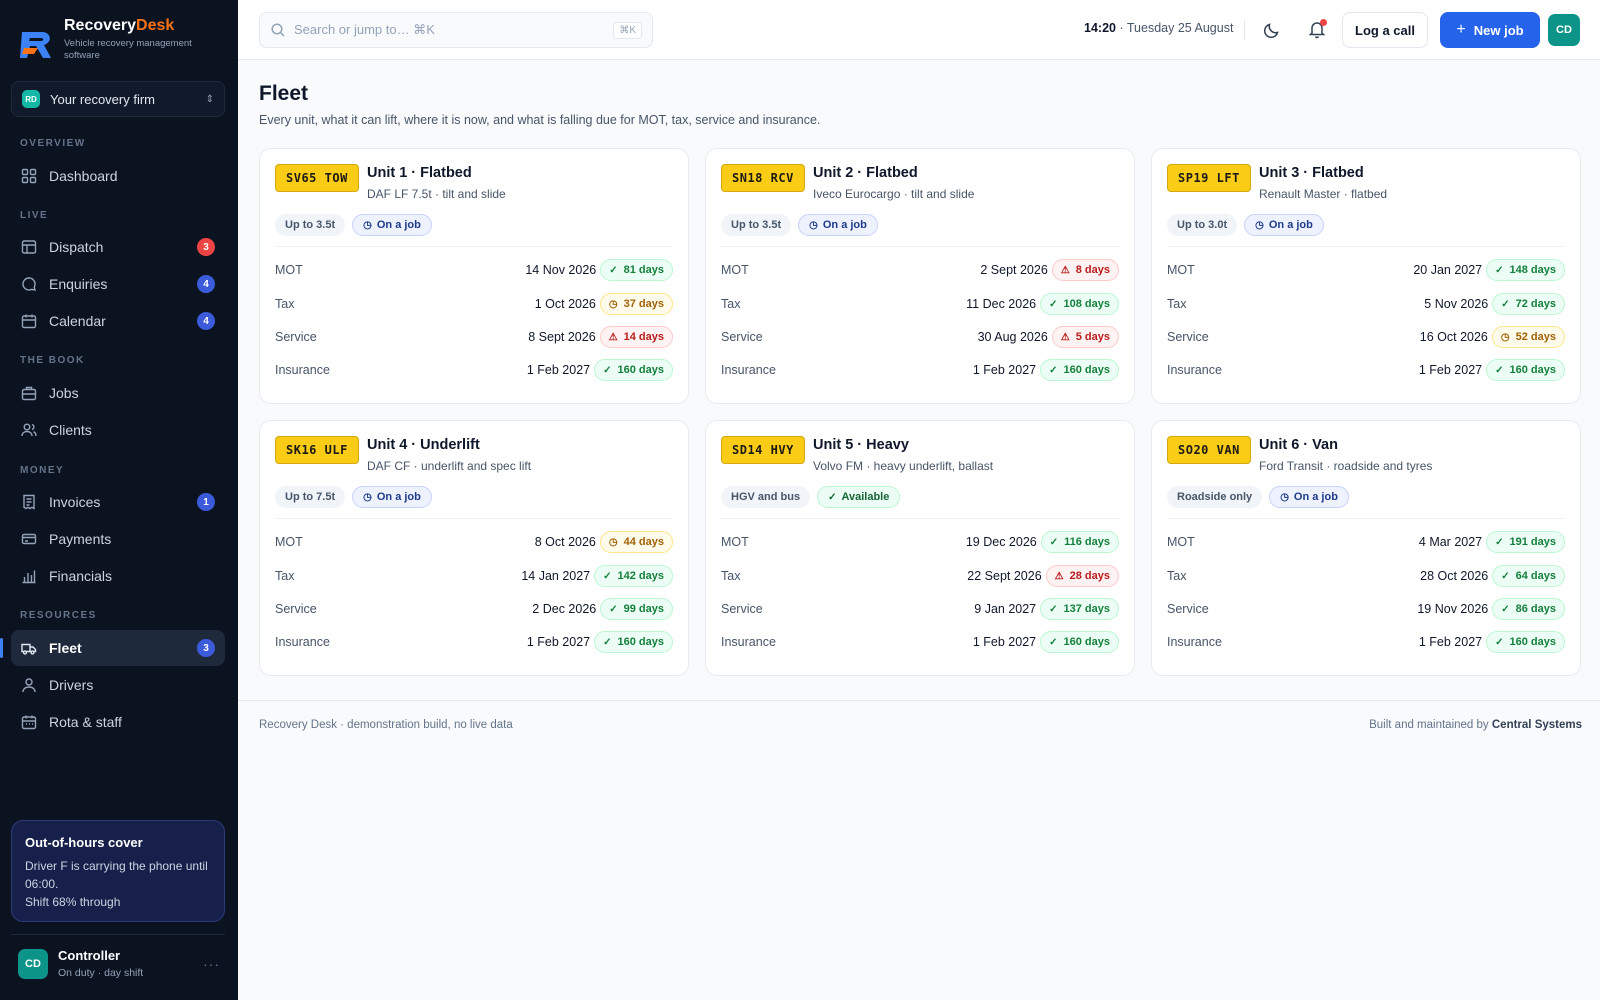 Image resolution: width=1600 pixels, height=1000 pixels. Describe the element at coordinates (29, 685) in the screenshot. I see `user-icon` at that location.